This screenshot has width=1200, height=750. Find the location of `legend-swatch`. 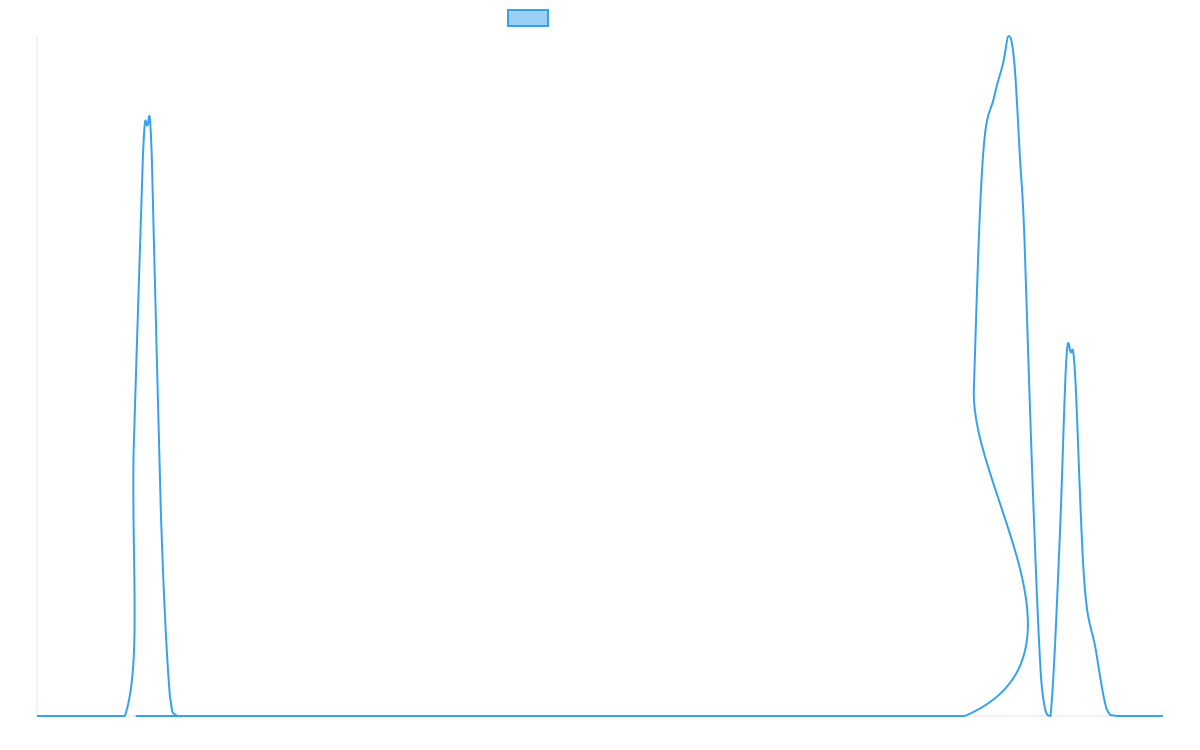

legend-swatch is located at coordinates (528, 18).